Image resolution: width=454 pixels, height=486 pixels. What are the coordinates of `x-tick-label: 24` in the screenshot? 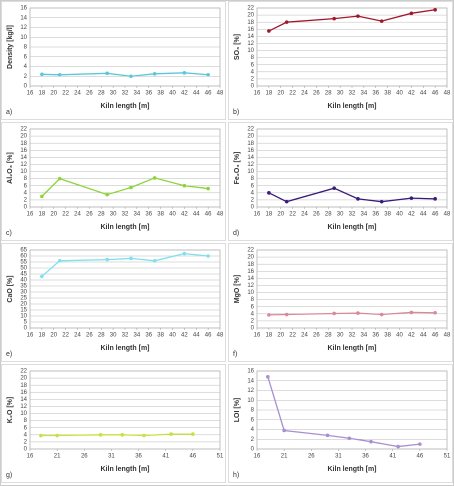 It's located at (77, 336).